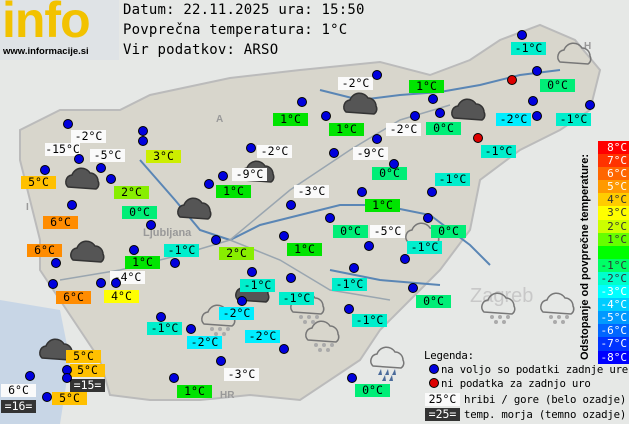 This screenshot has height=424, width=629. What do you see at coordinates (59, 30) in the screenshot?
I see `logo: info www.informacije.si` at bounding box center [59, 30].